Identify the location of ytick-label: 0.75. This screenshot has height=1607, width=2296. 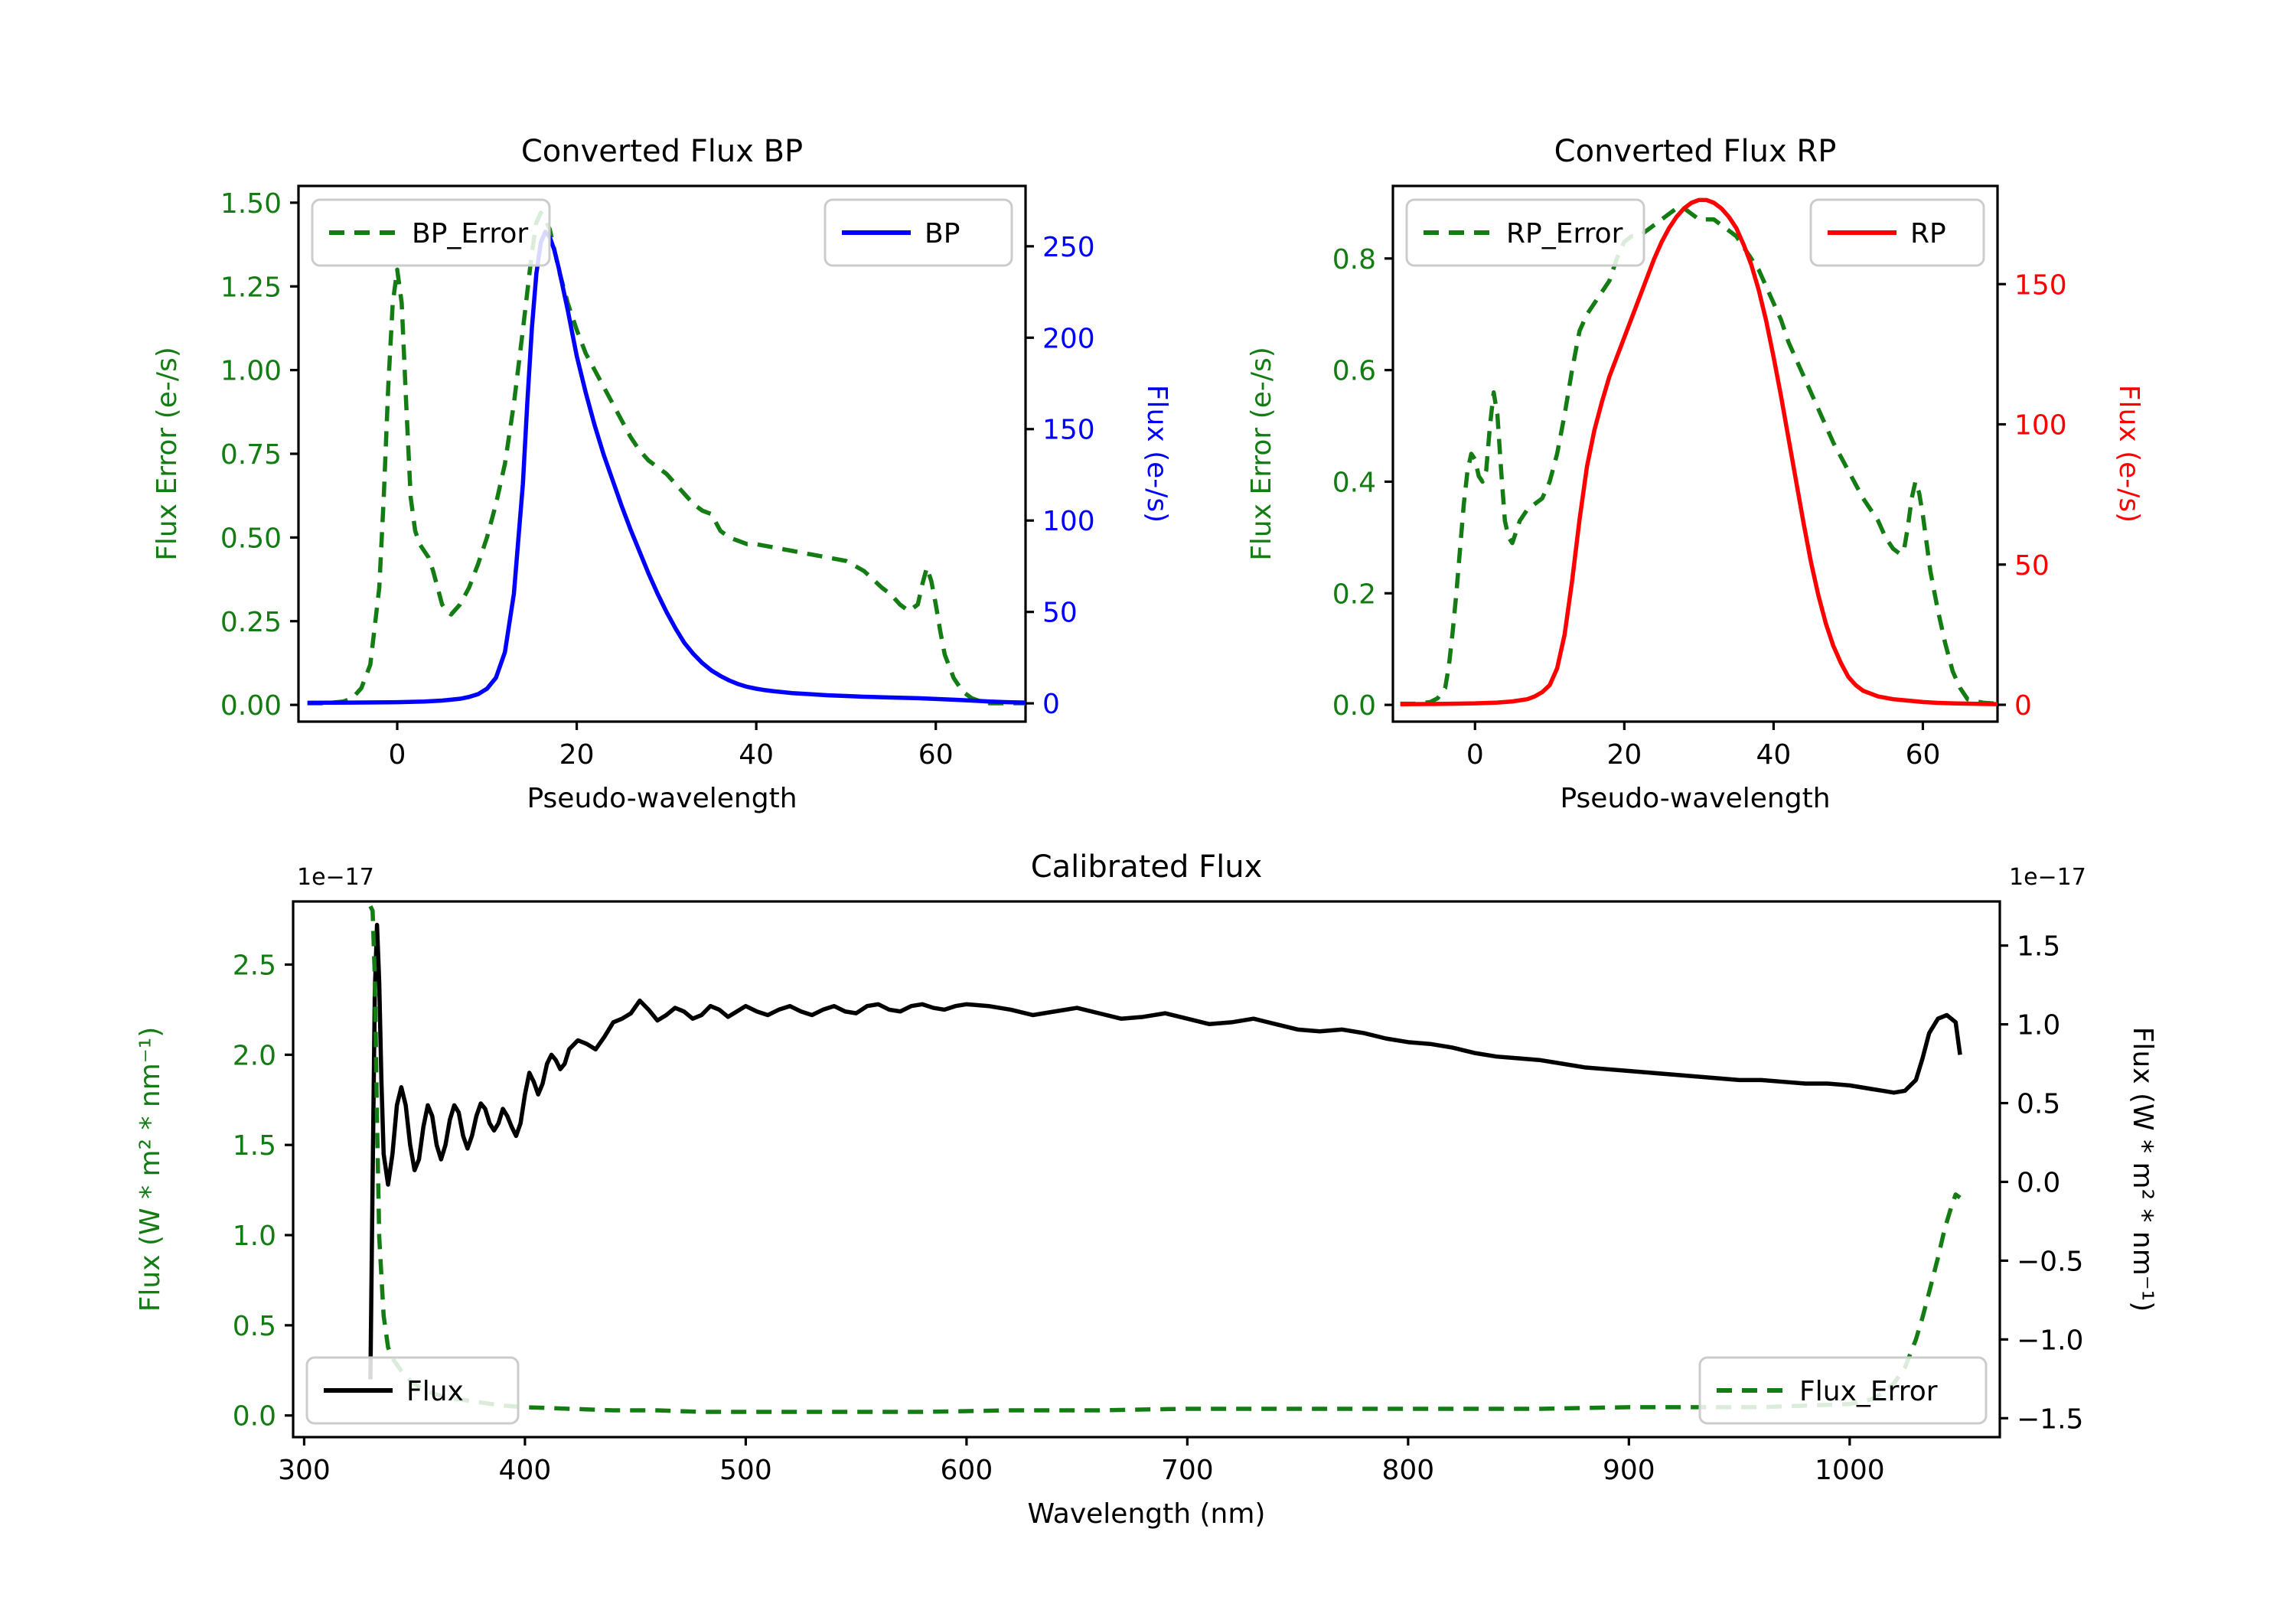
(251, 455).